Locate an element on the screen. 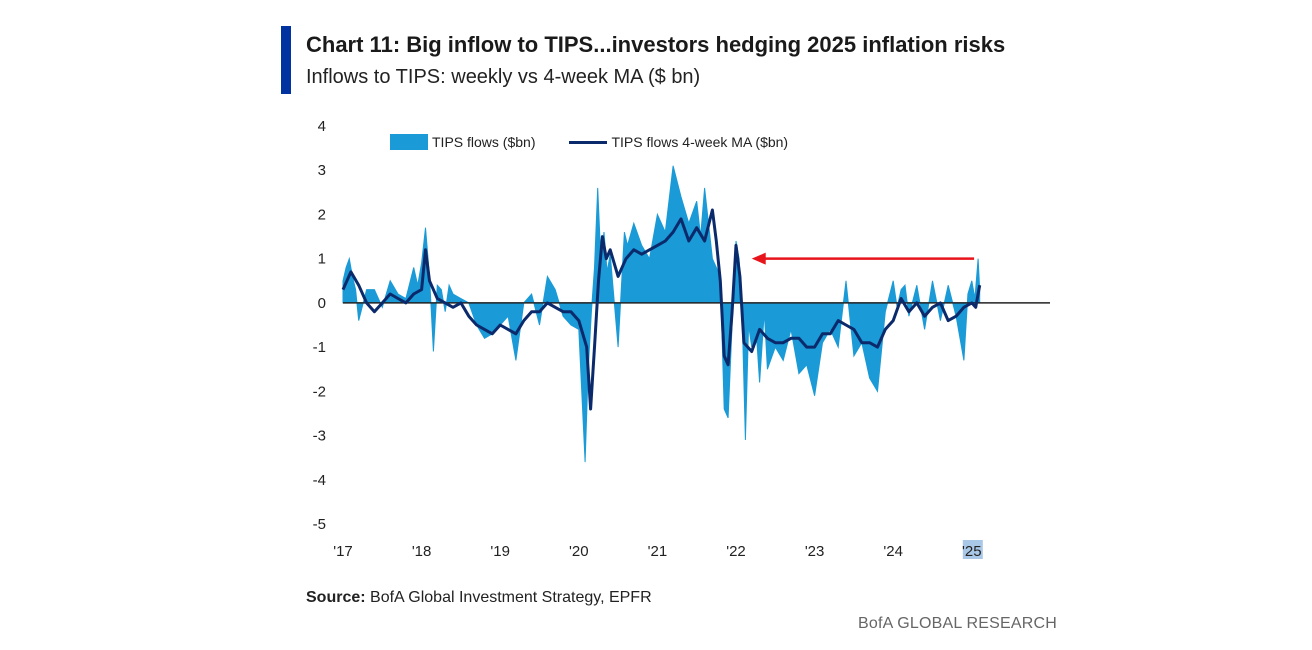 The width and height of the screenshot is (1312, 650). x-tick-highlight is located at coordinates (972, 549).